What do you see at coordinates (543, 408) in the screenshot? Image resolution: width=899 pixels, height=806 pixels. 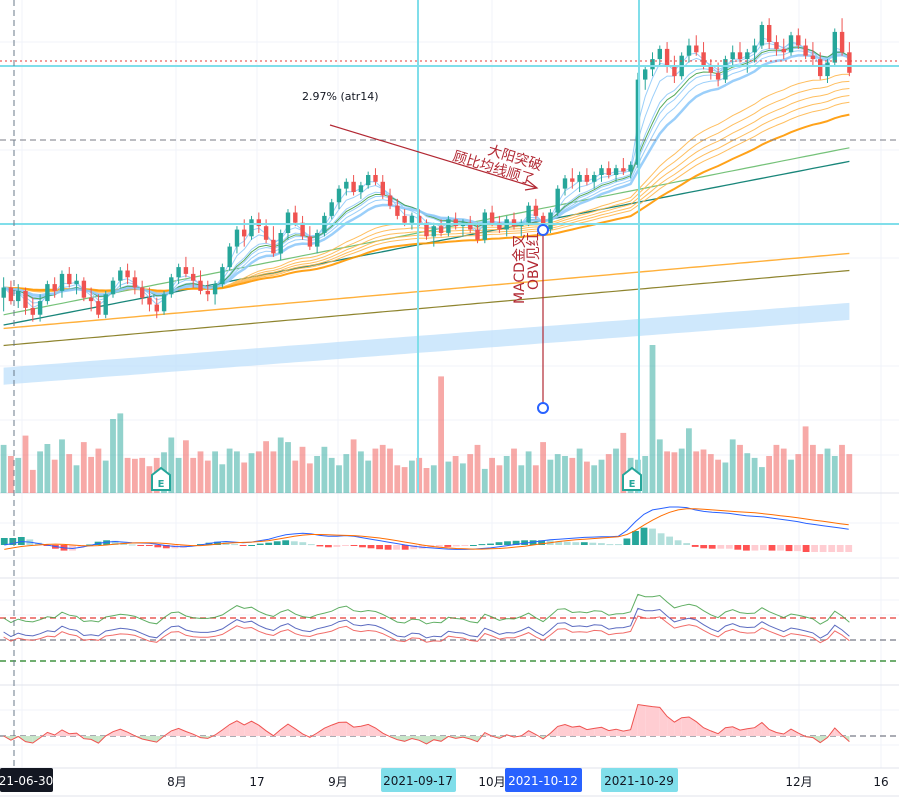 I see `anchor-handle-bottom` at bounding box center [543, 408].